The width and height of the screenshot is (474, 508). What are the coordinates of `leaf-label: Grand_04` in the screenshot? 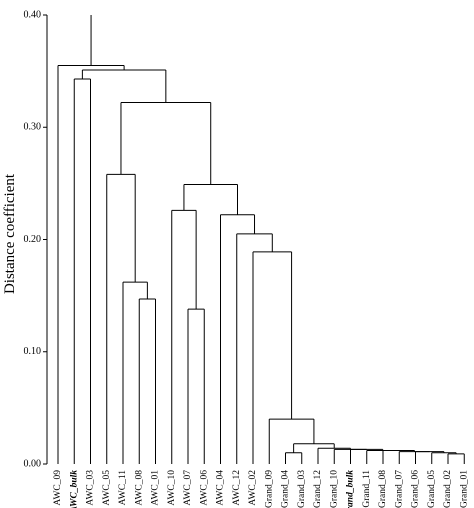 It's located at (286, 489).